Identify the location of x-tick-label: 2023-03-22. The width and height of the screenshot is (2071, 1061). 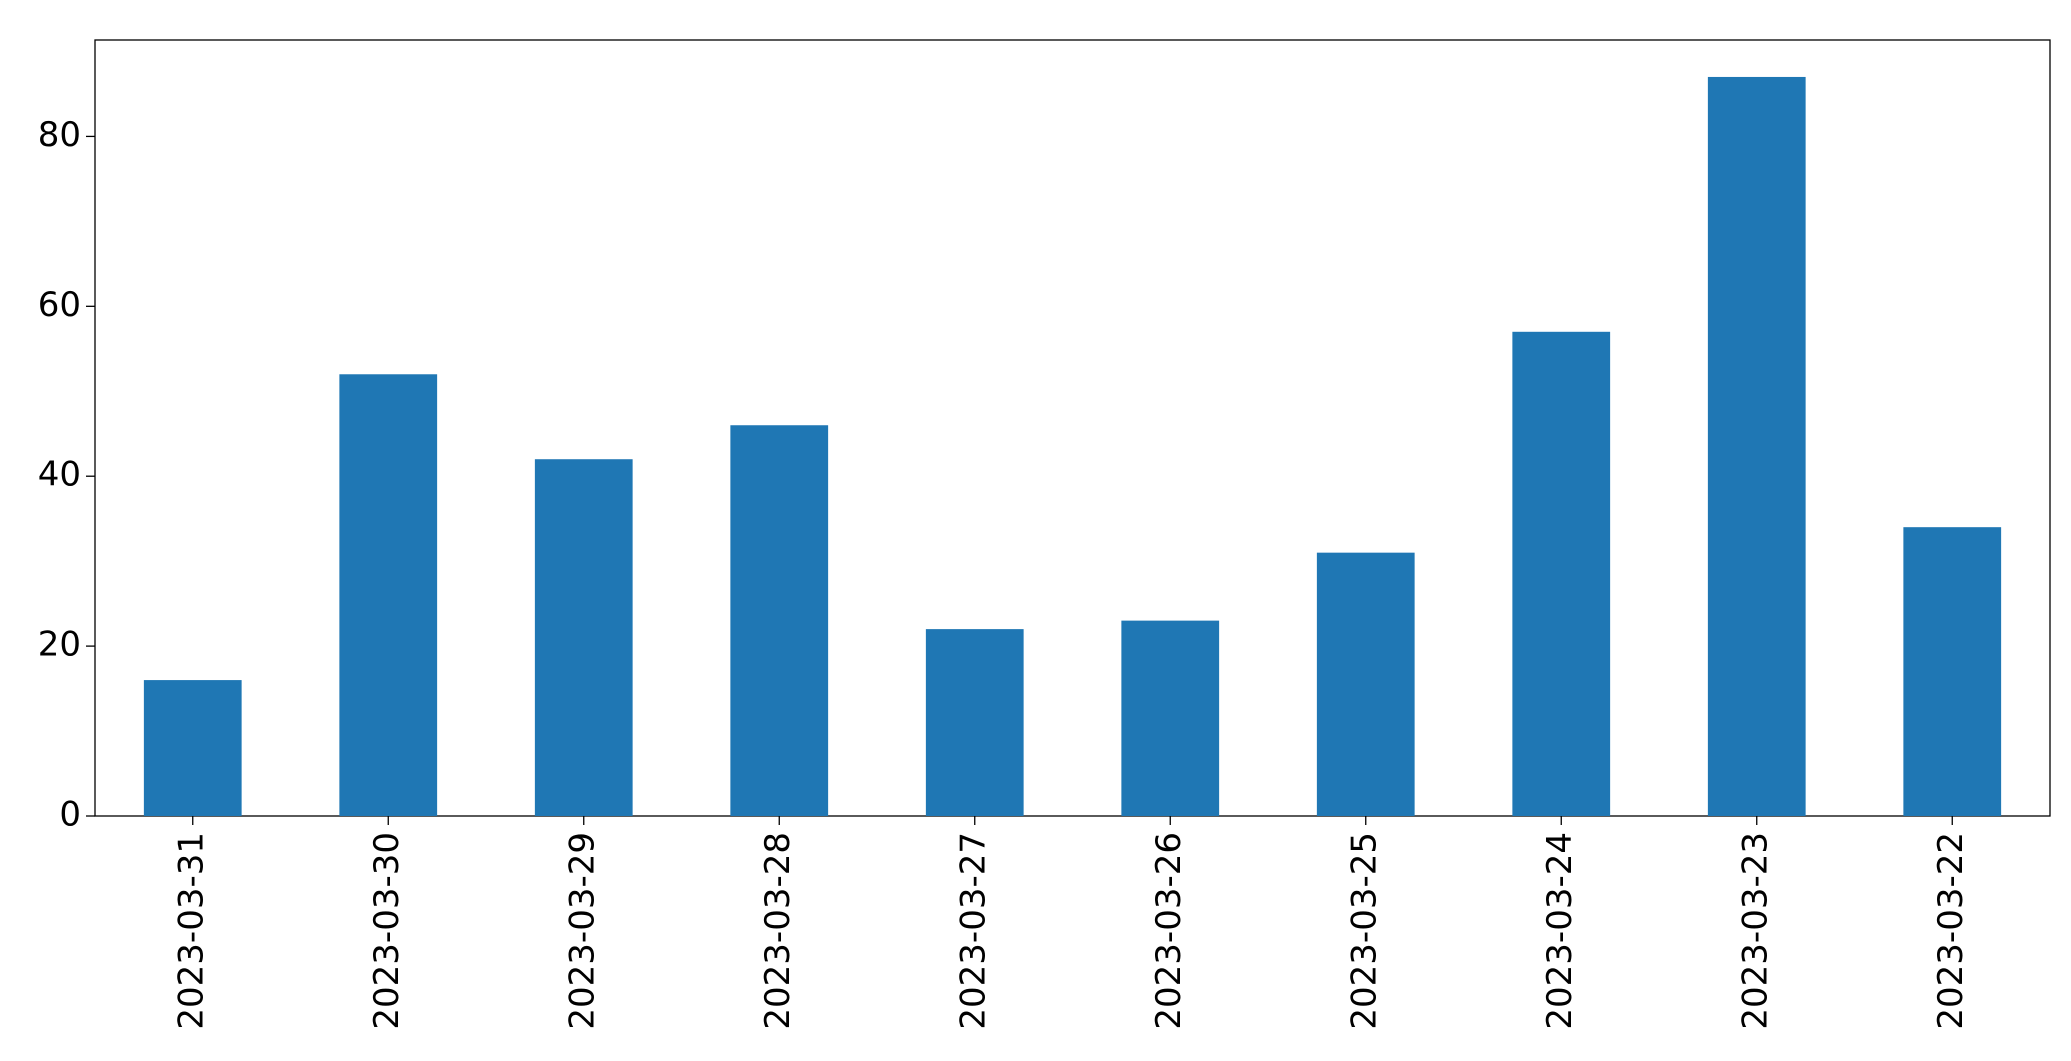
(1951, 931).